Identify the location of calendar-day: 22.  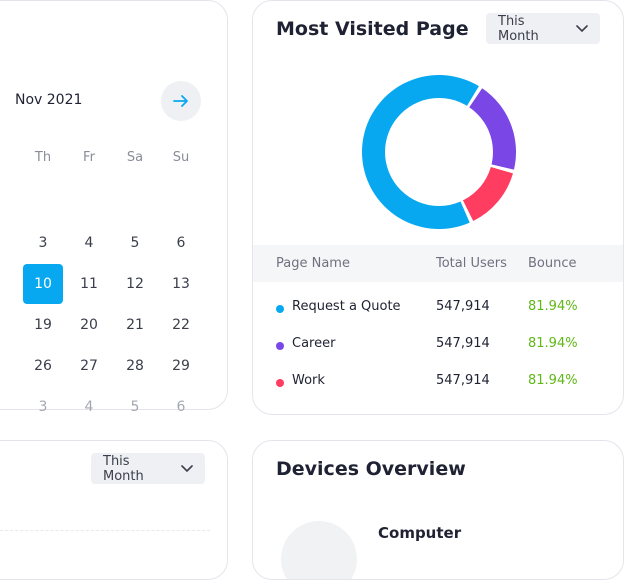
(181, 325).